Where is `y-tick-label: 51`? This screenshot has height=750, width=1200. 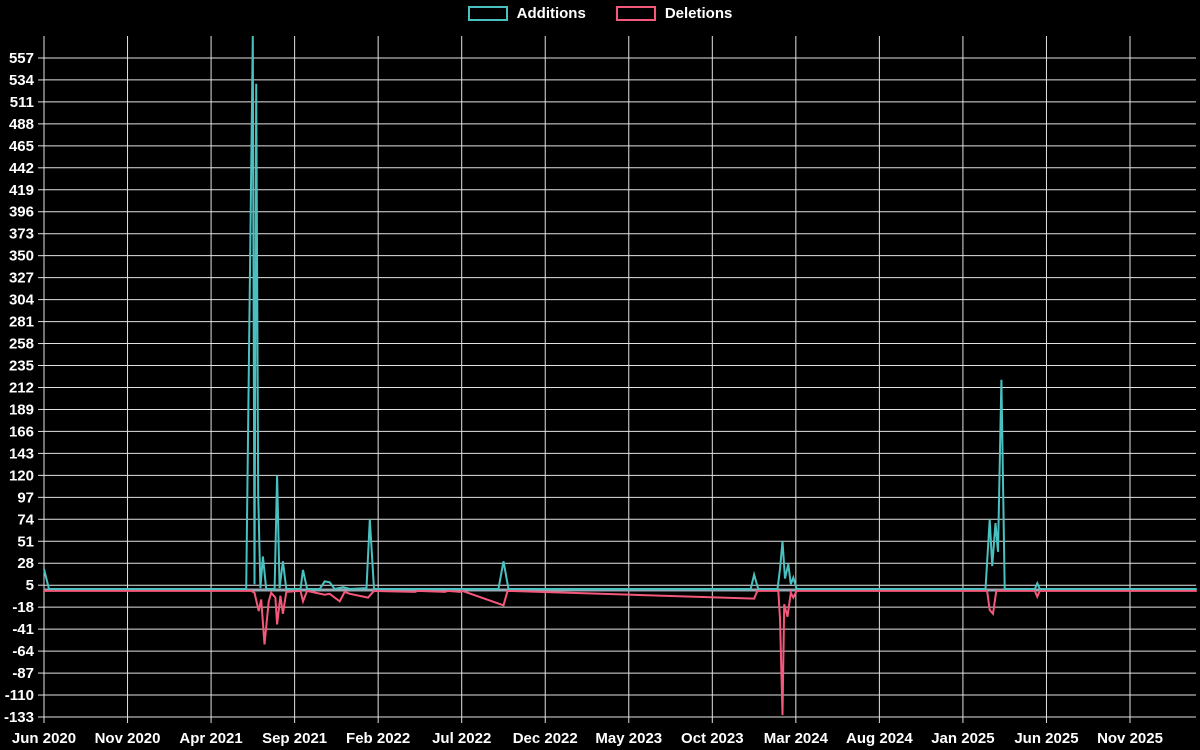 y-tick-label: 51 is located at coordinates (25, 541).